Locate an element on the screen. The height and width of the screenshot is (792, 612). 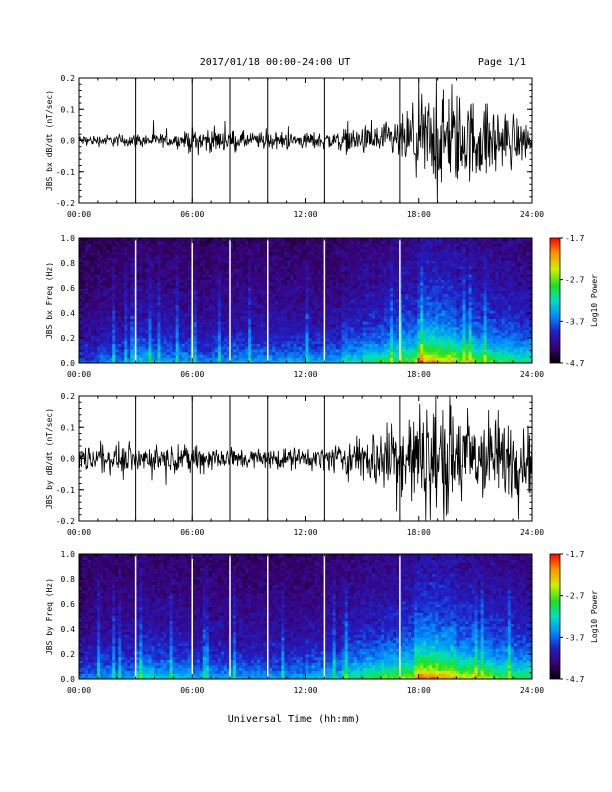
x-tick-label: 18:00 is located at coordinates (419, 214).